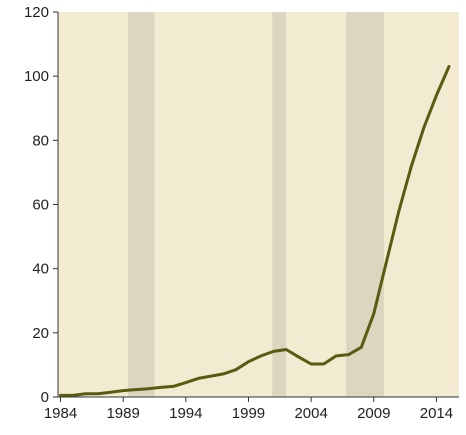 This screenshot has width=466, height=435. What do you see at coordinates (436, 413) in the screenshot?
I see `x-tick-label: 2014` at bounding box center [436, 413].